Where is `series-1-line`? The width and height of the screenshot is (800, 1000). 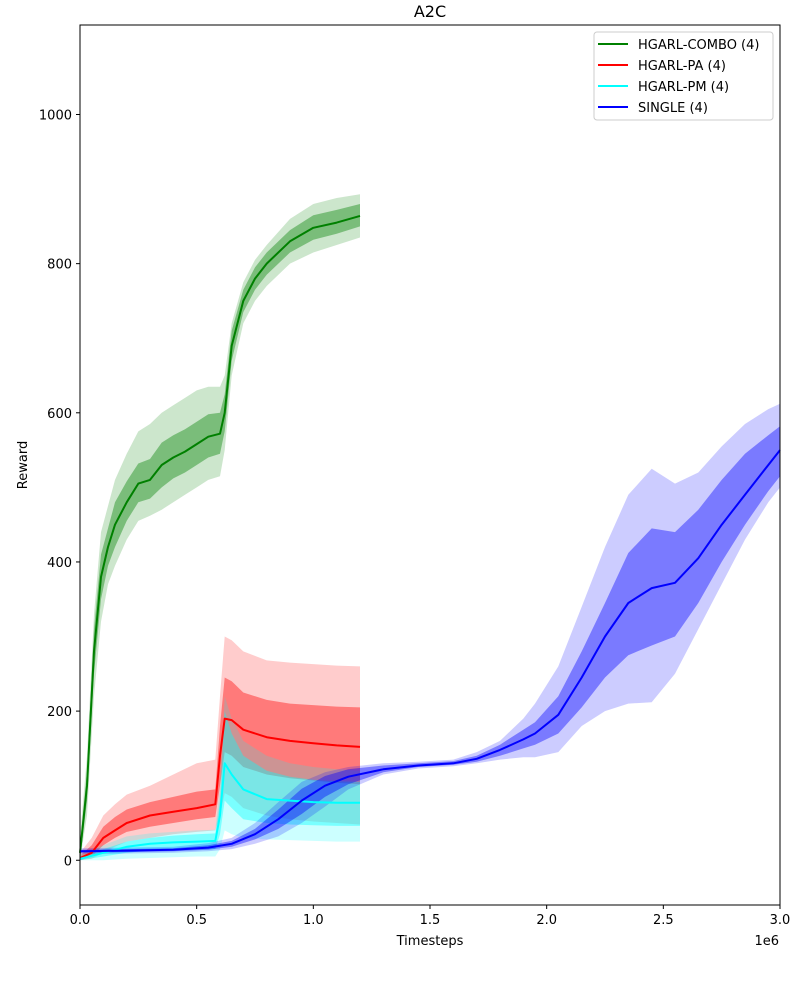
series-1-line is located at coordinates (220, 788).